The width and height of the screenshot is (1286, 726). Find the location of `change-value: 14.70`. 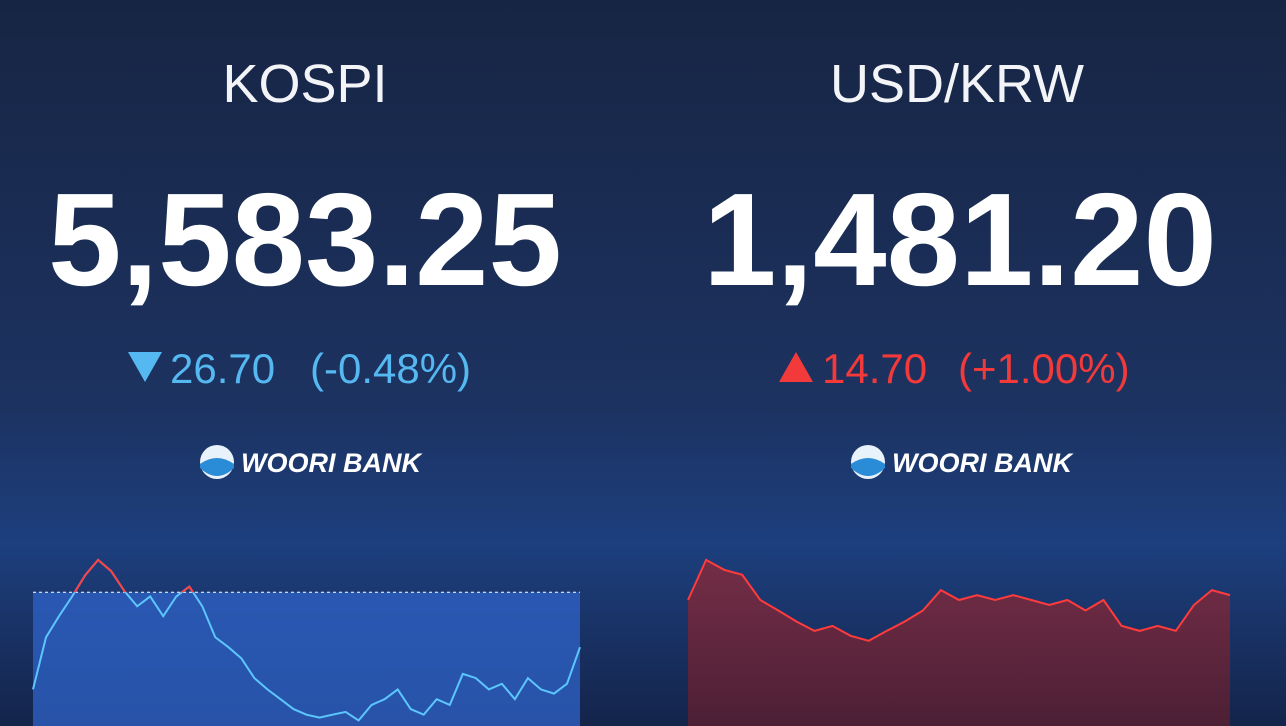

change-value: 14.70 is located at coordinates (874, 368).